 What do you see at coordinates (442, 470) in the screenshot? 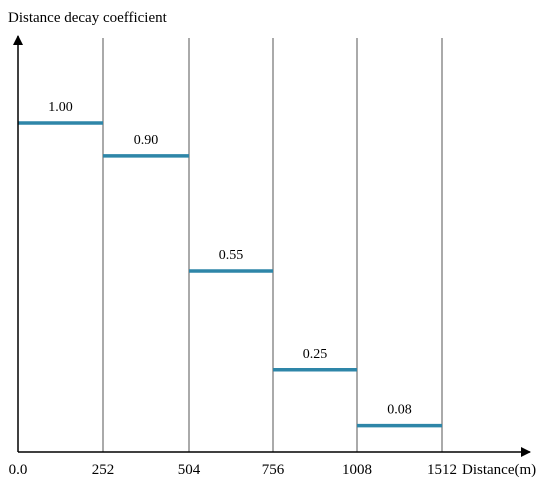
I see `x-tick-label: 1512` at bounding box center [442, 470].